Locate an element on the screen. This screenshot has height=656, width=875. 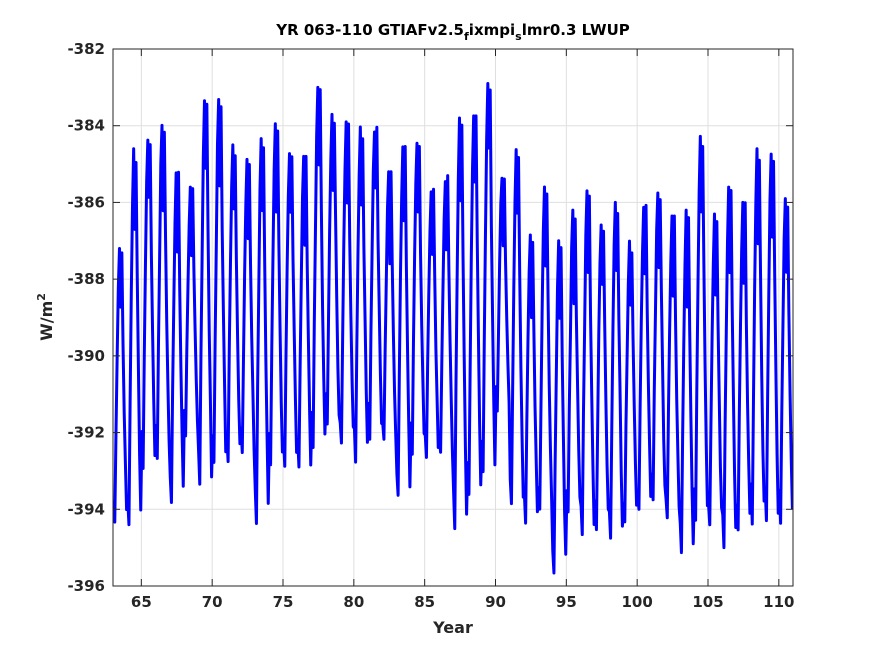
y-tick-label: -396 is located at coordinates (86, 586).